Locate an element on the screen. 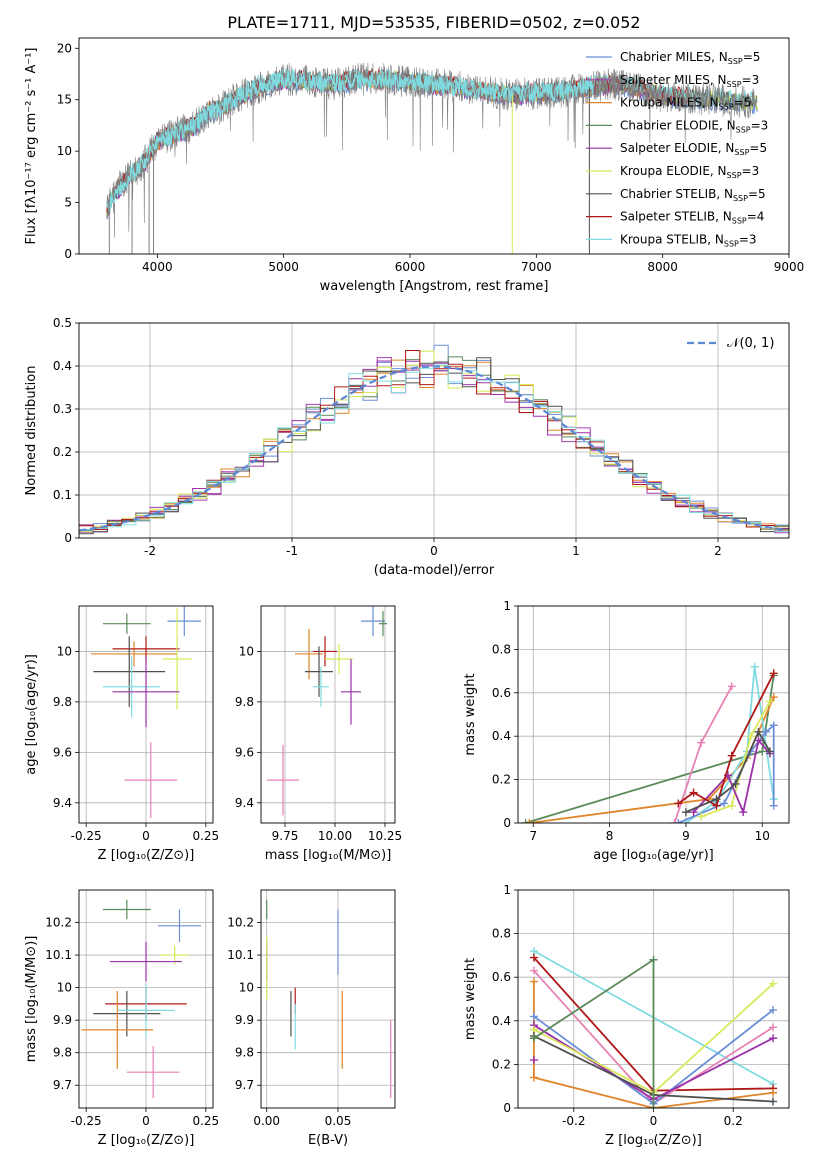 This screenshot has height=1170, width=819. y-tick-label: 20 is located at coordinates (64, 48).